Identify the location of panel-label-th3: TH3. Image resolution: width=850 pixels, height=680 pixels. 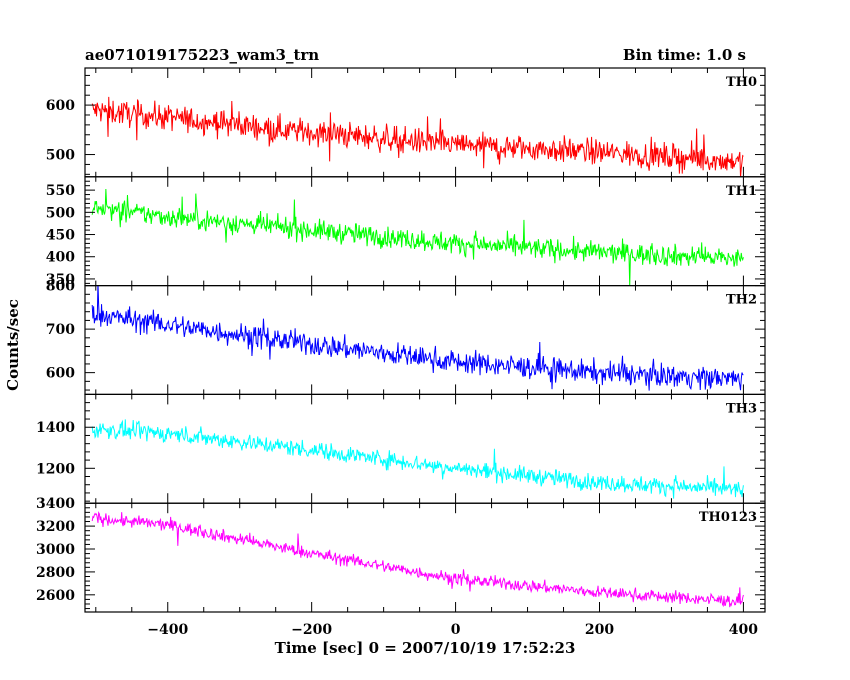
(741, 408).